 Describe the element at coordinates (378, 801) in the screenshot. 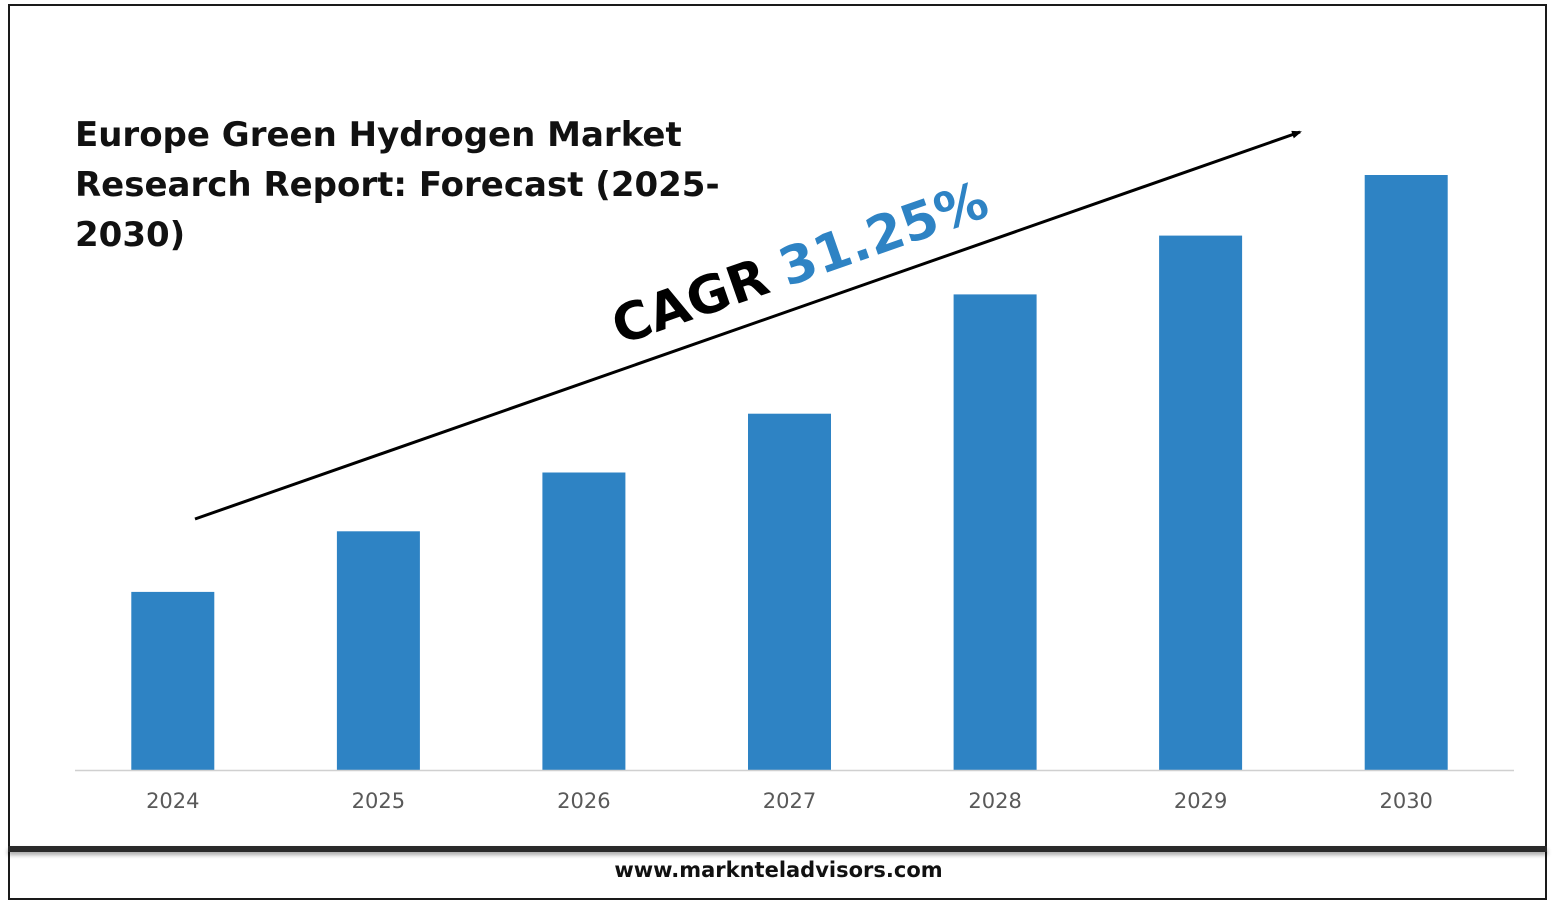

I see `x-tick-label-2025: 2025` at that location.